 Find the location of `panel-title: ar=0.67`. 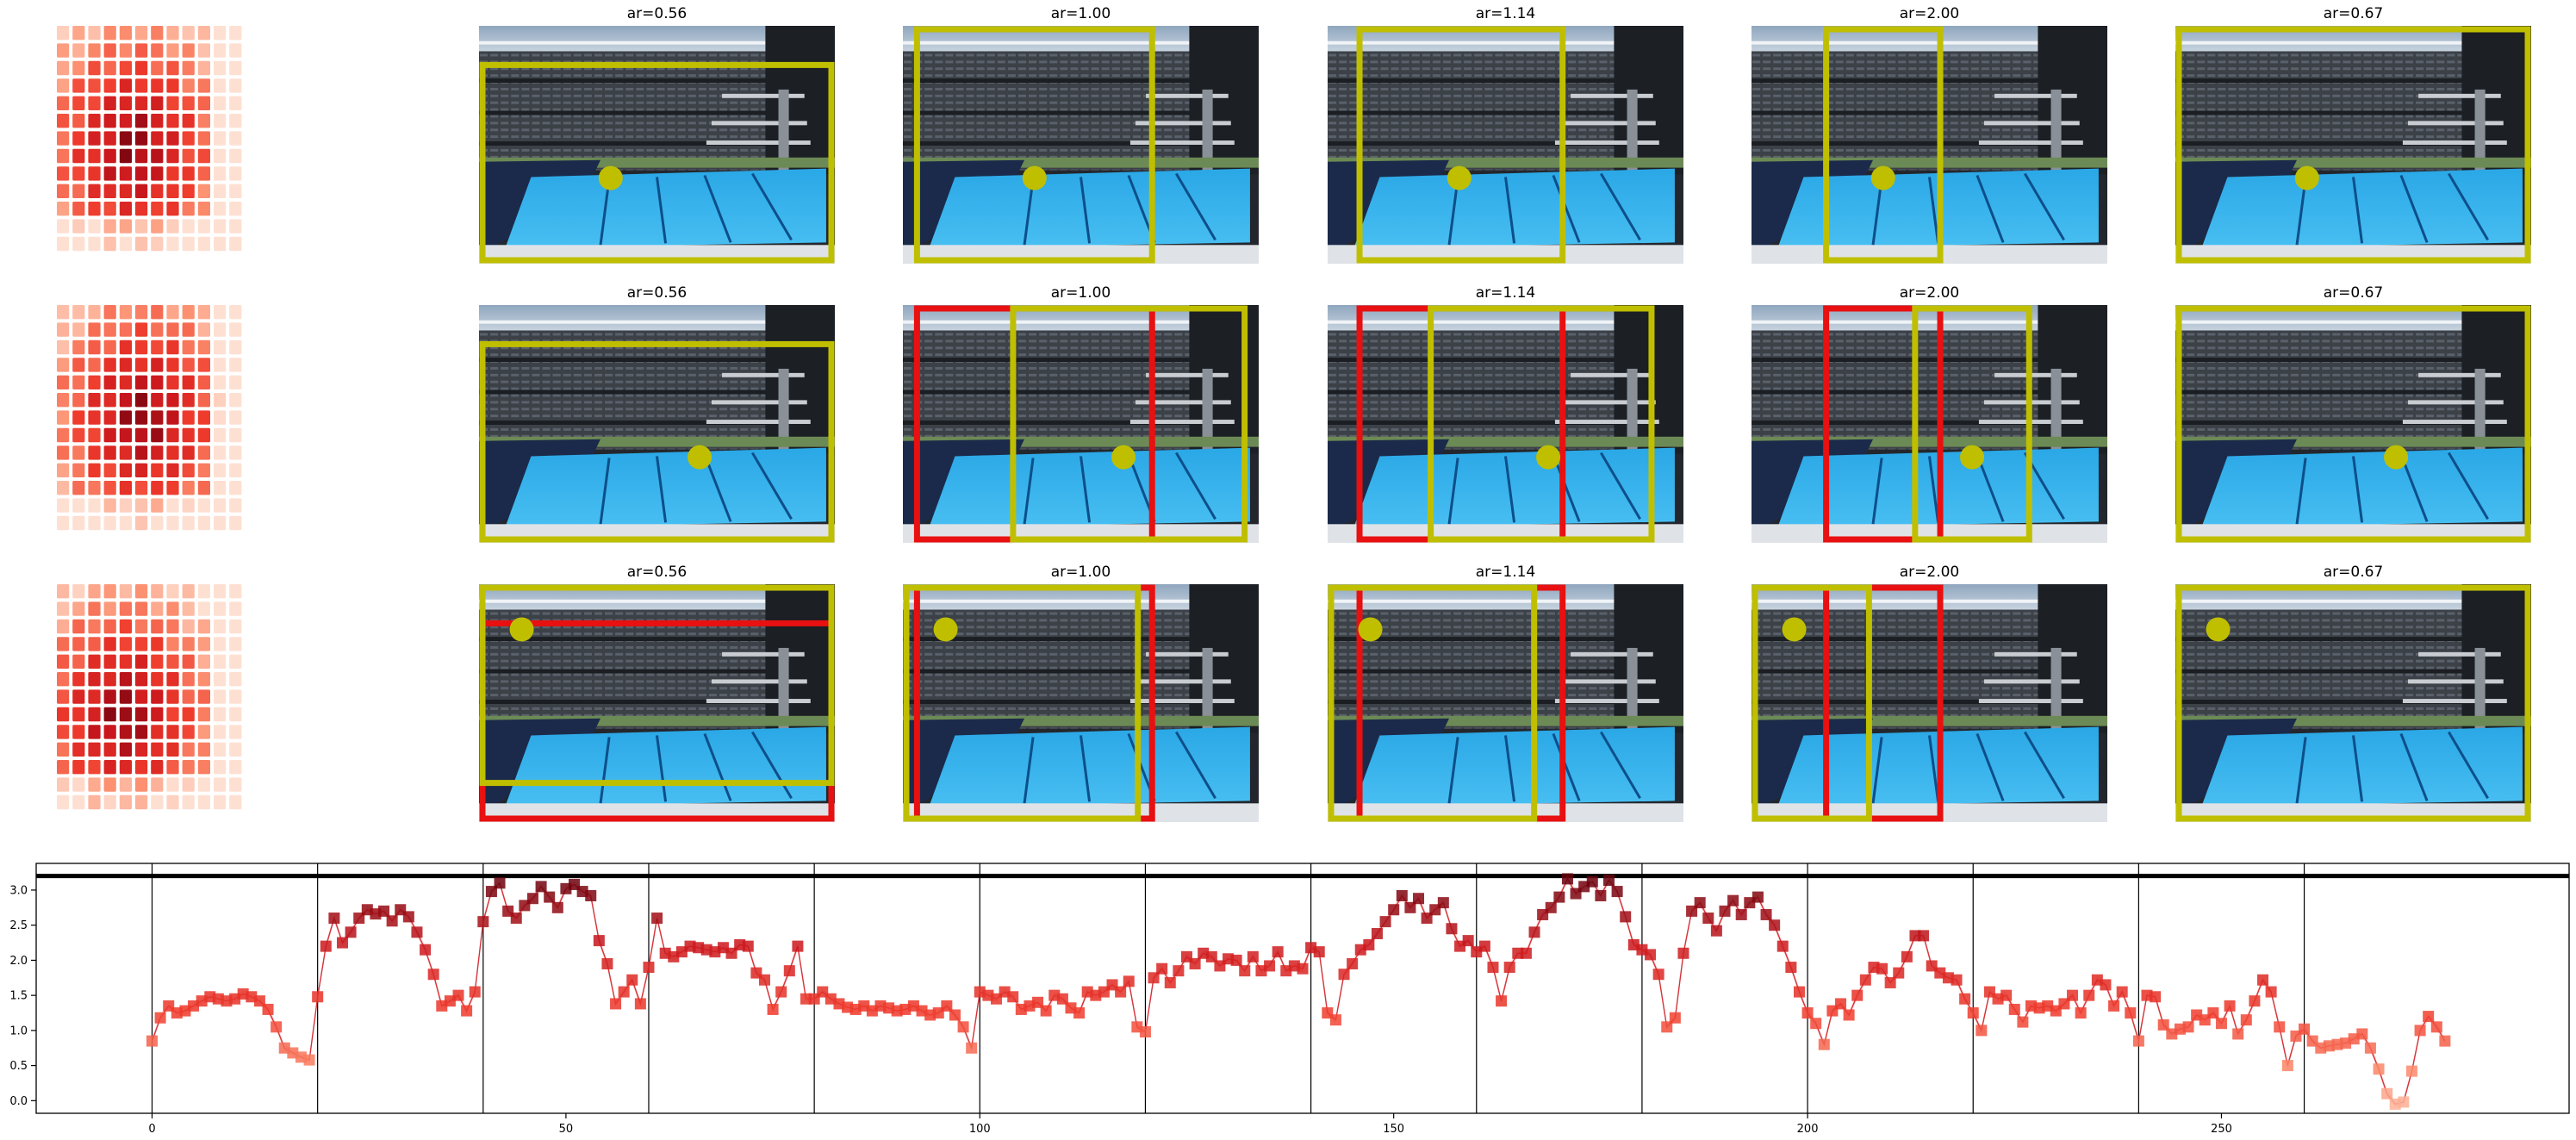

panel-title: ar=0.67 is located at coordinates (2354, 572).